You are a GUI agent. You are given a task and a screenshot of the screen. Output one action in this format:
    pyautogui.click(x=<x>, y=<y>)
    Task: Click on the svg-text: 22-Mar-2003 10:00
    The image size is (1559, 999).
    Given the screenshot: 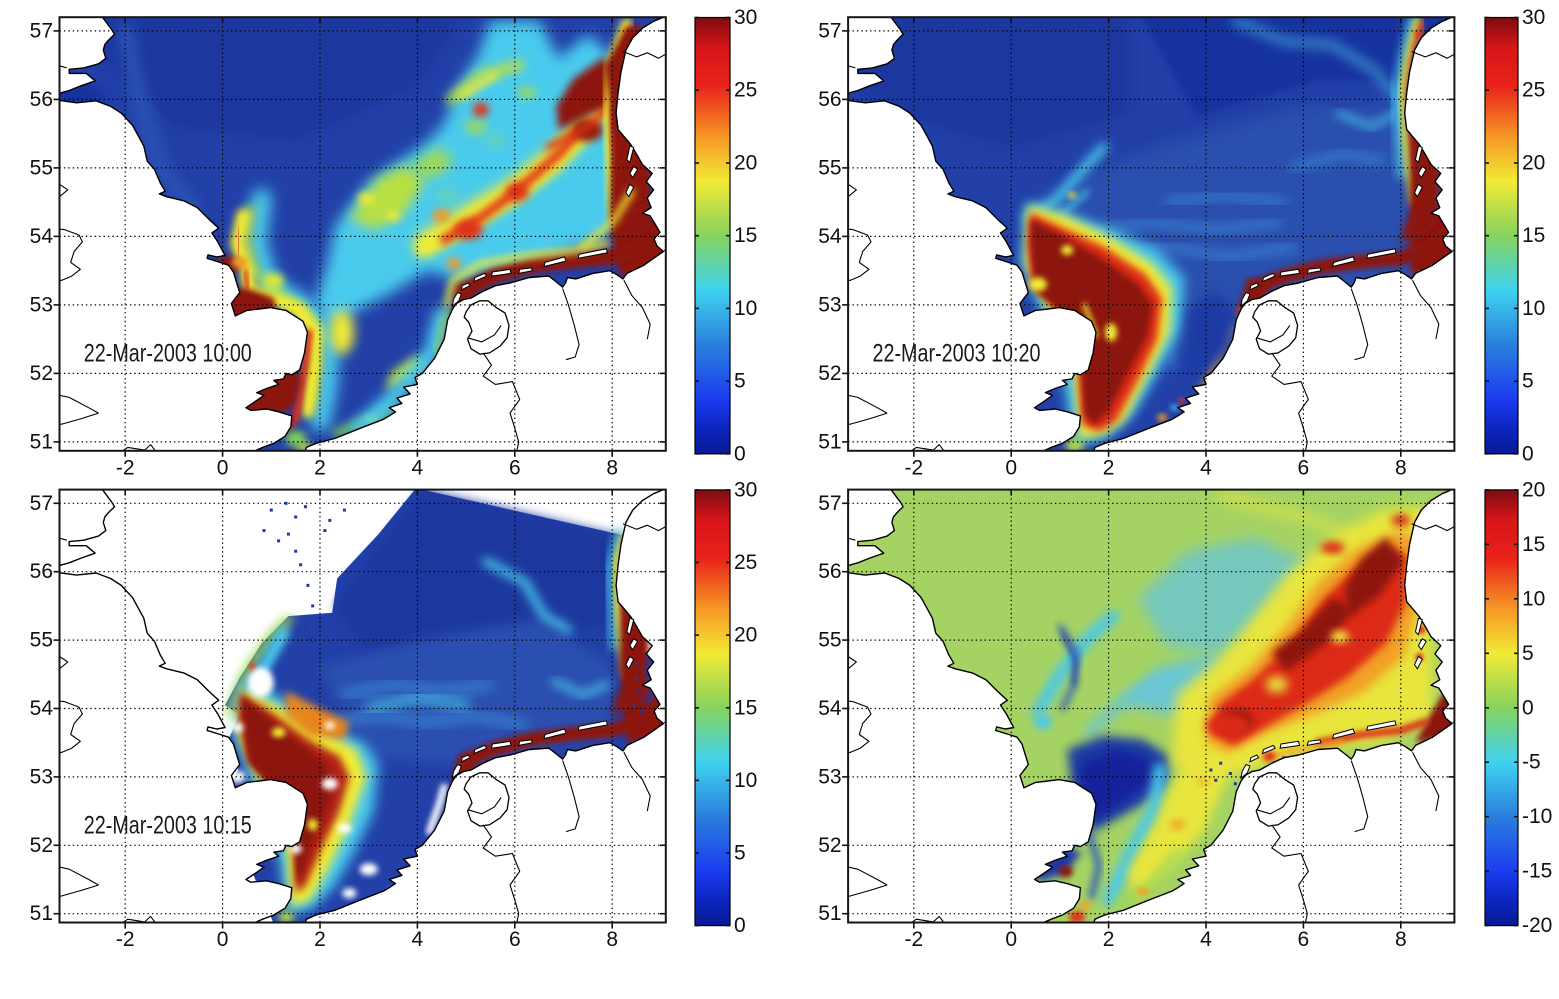 What is the action you would take?
    pyautogui.click(x=168, y=353)
    